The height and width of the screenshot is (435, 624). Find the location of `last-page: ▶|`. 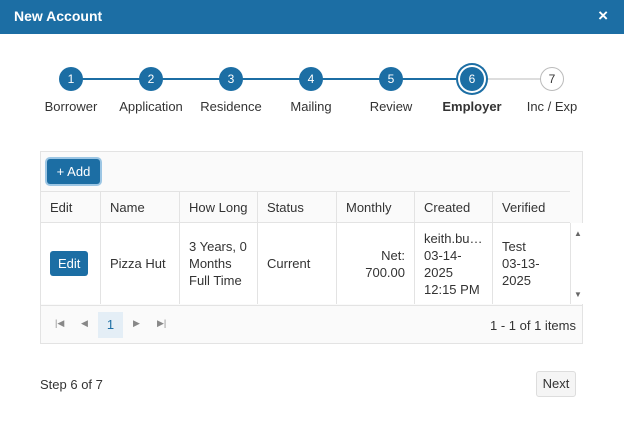

last-page: ▶| is located at coordinates (162, 323).